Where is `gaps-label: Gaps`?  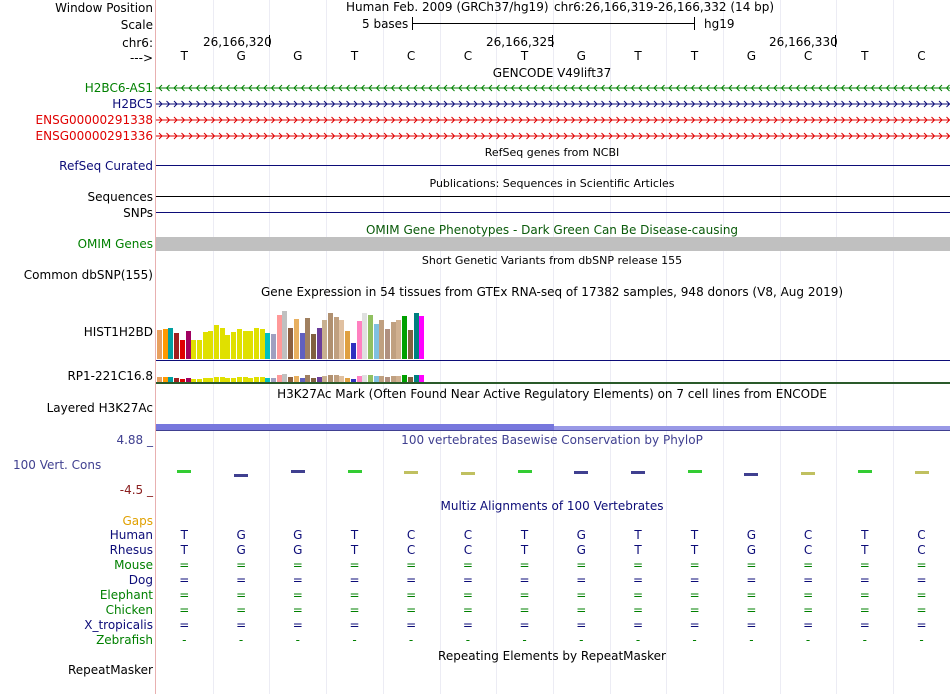
gaps-label: Gaps is located at coordinates (137, 521).